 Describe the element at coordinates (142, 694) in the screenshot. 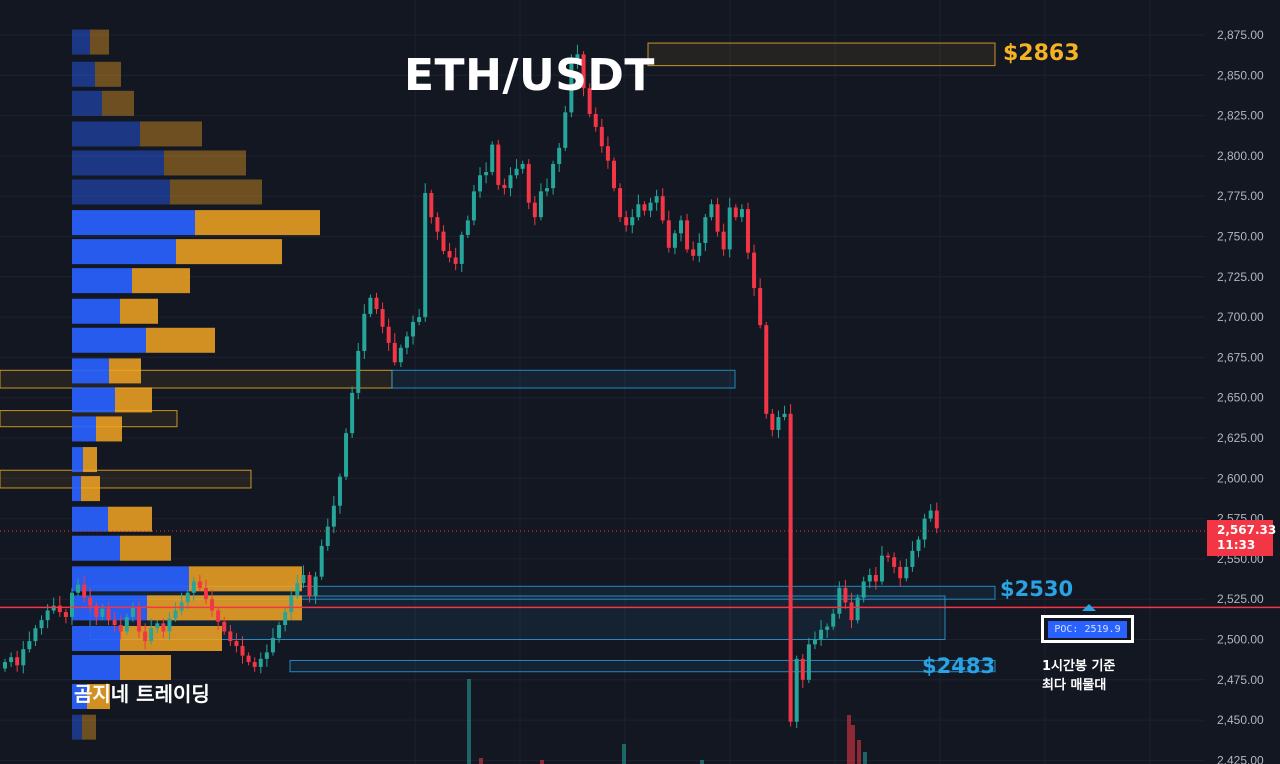

I see `watermark-text: 곰지네 트레이딩` at that location.